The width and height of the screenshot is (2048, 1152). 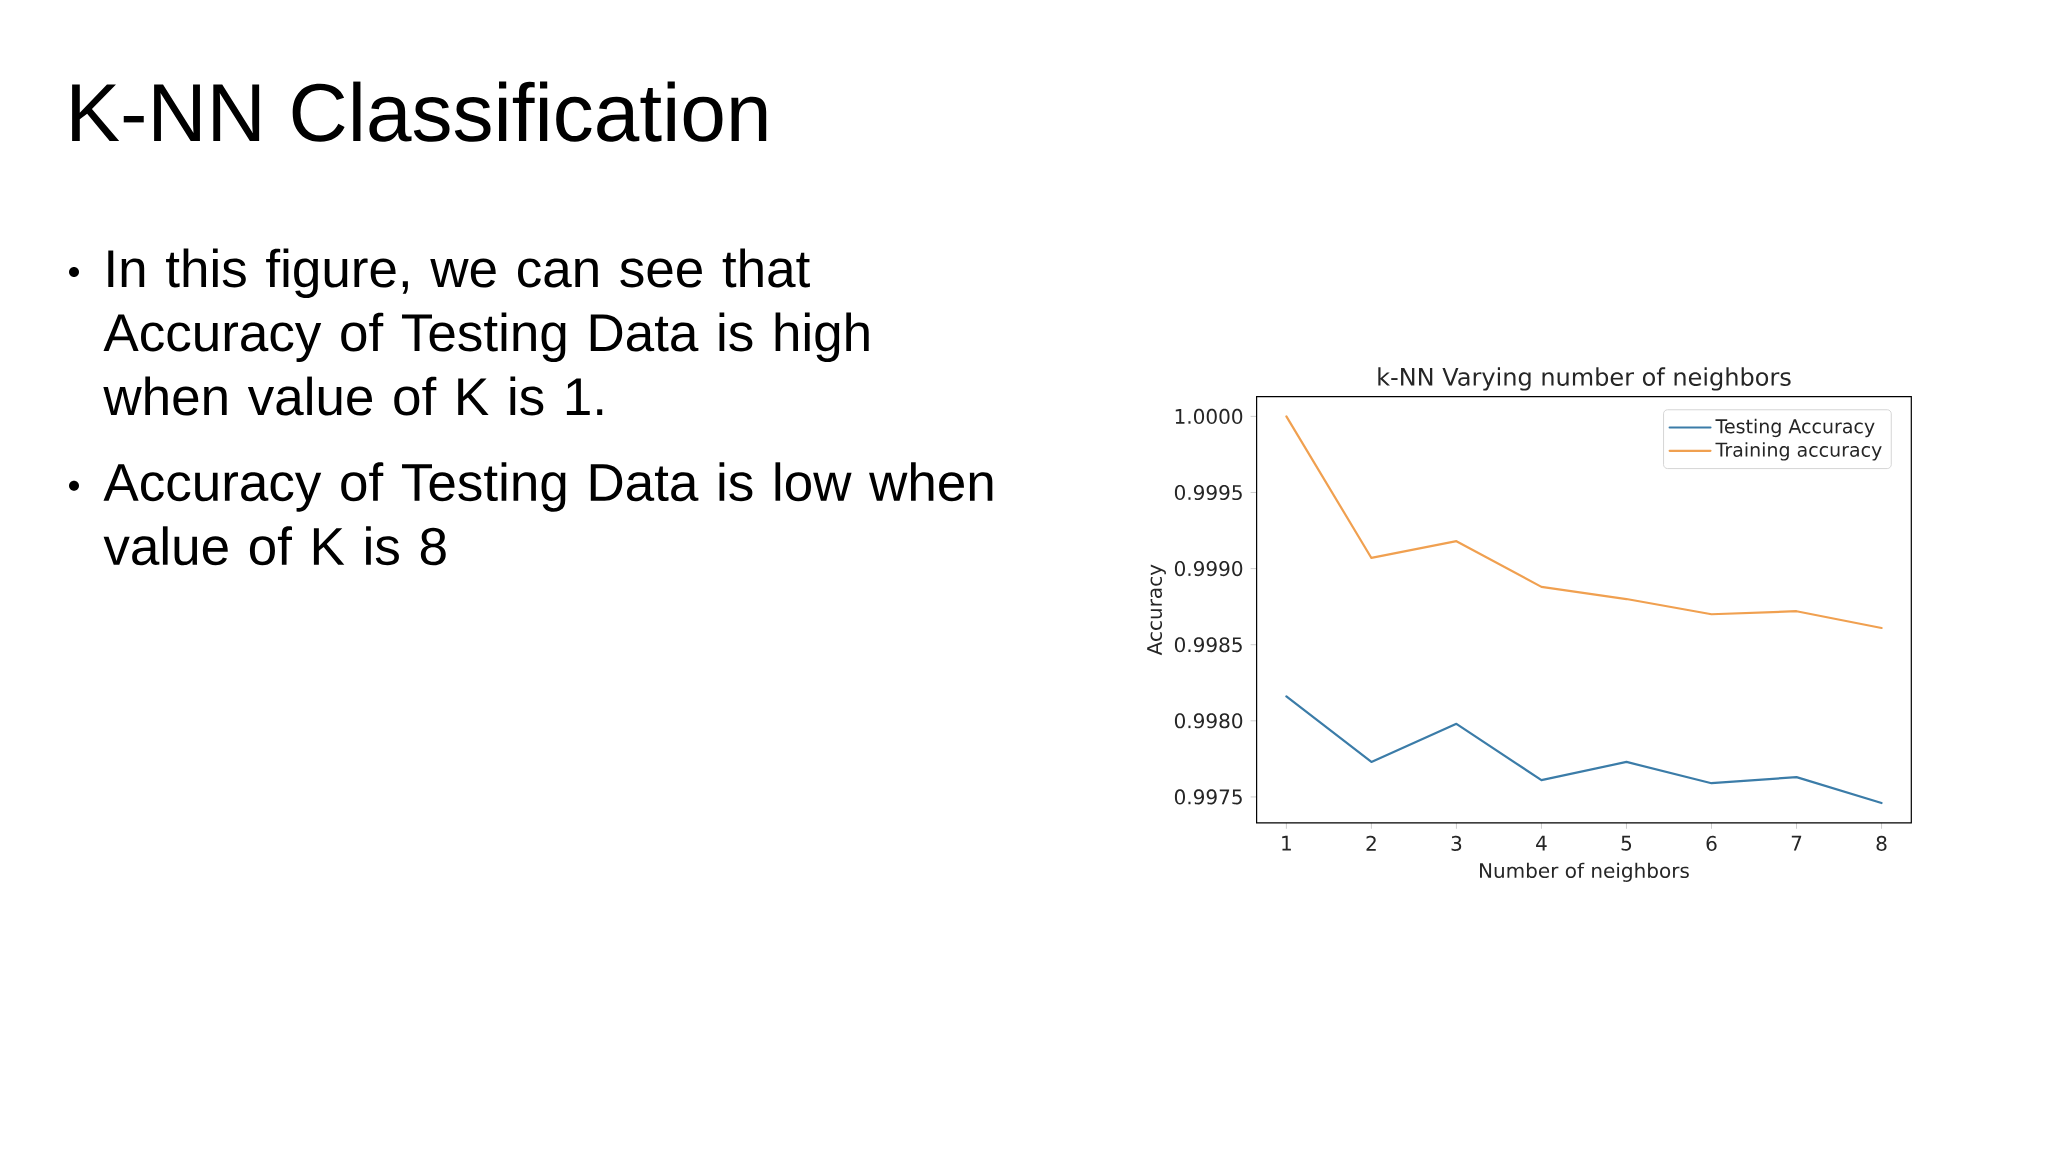 I want to click on x-tick-label: 5, so click(x=1626, y=843).